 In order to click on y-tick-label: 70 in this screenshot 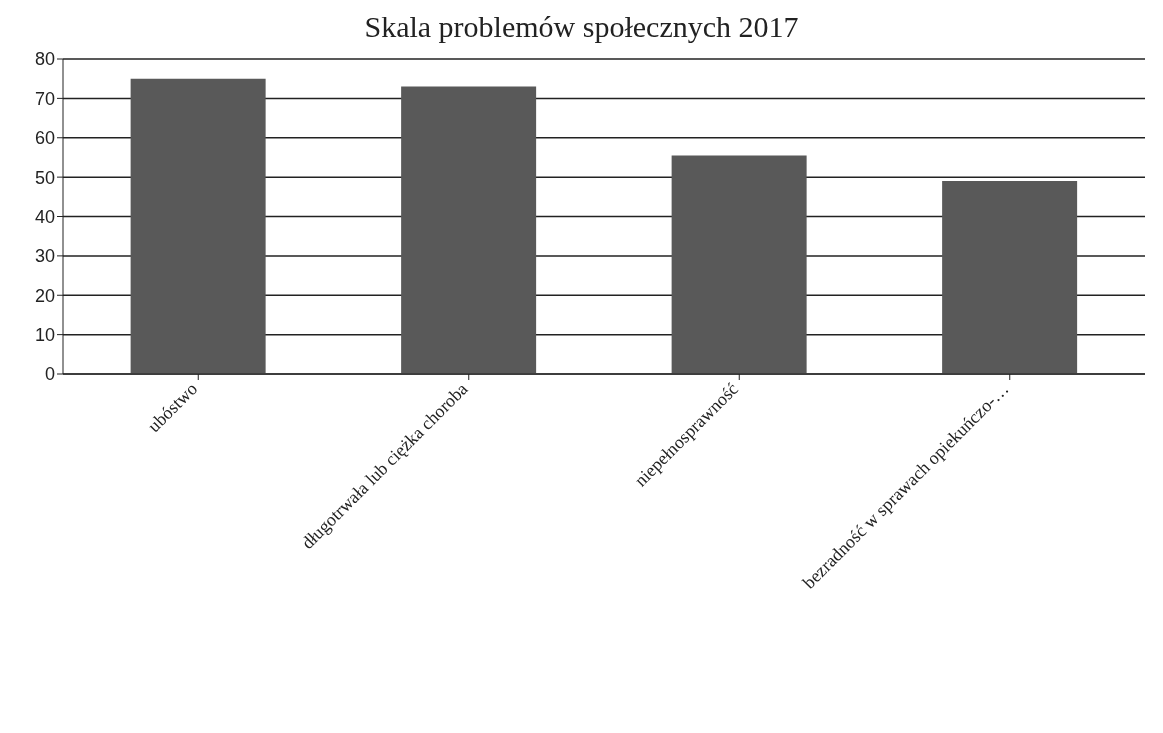, I will do `click(44, 98)`.